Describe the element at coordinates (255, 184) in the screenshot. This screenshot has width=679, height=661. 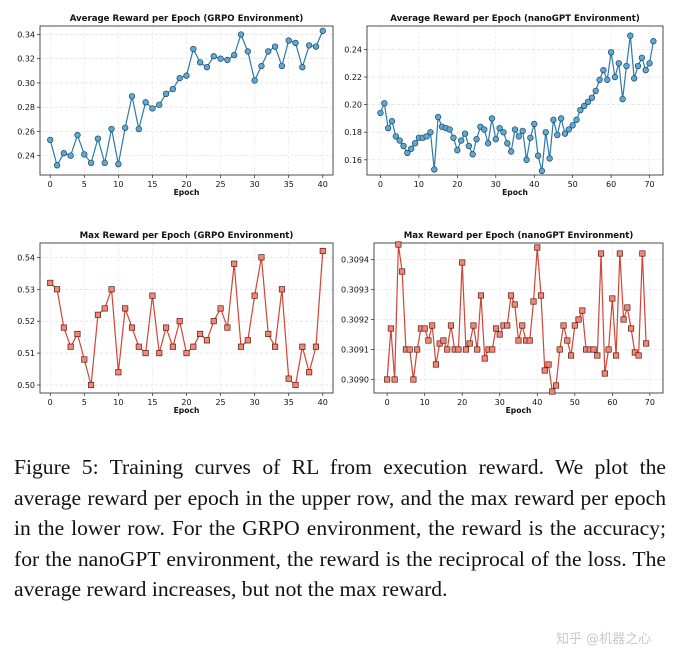
I see `x-tick-label: 30` at that location.